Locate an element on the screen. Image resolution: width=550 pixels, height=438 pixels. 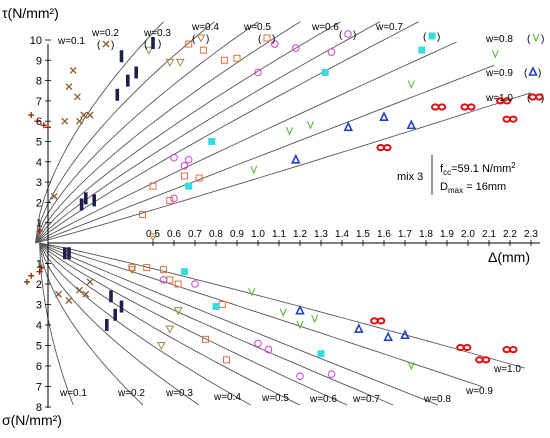
curve-label-bottom: w=0.5 is located at coordinates (275, 398).